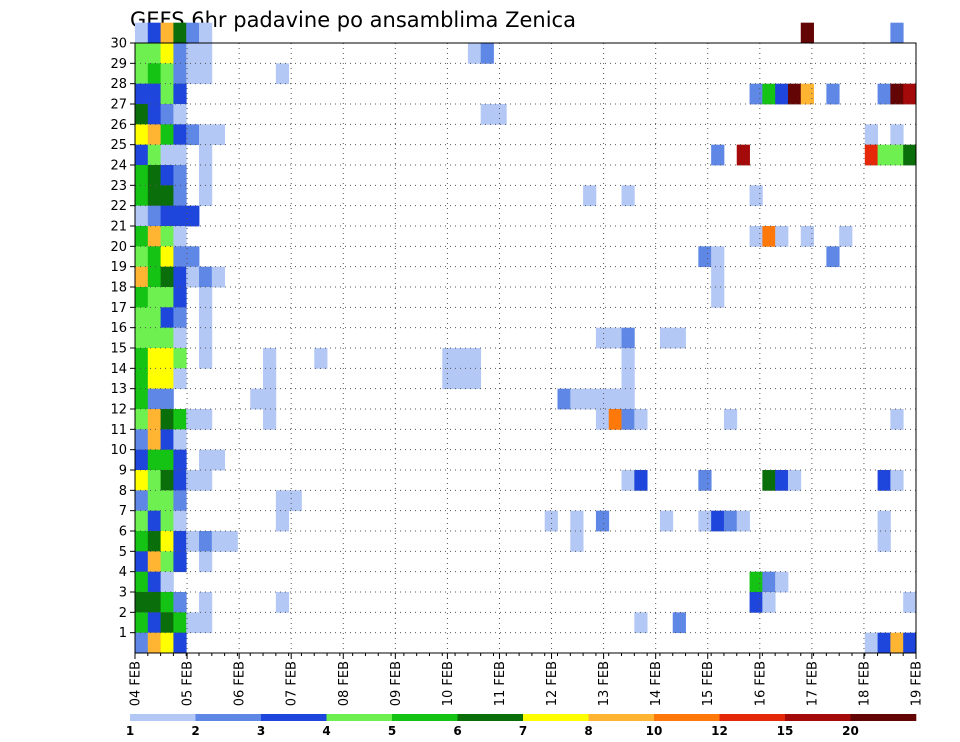 The height and width of the screenshot is (742, 960). What do you see at coordinates (118, 288) in the screenshot?
I see `y-tick-label: 18` at bounding box center [118, 288].